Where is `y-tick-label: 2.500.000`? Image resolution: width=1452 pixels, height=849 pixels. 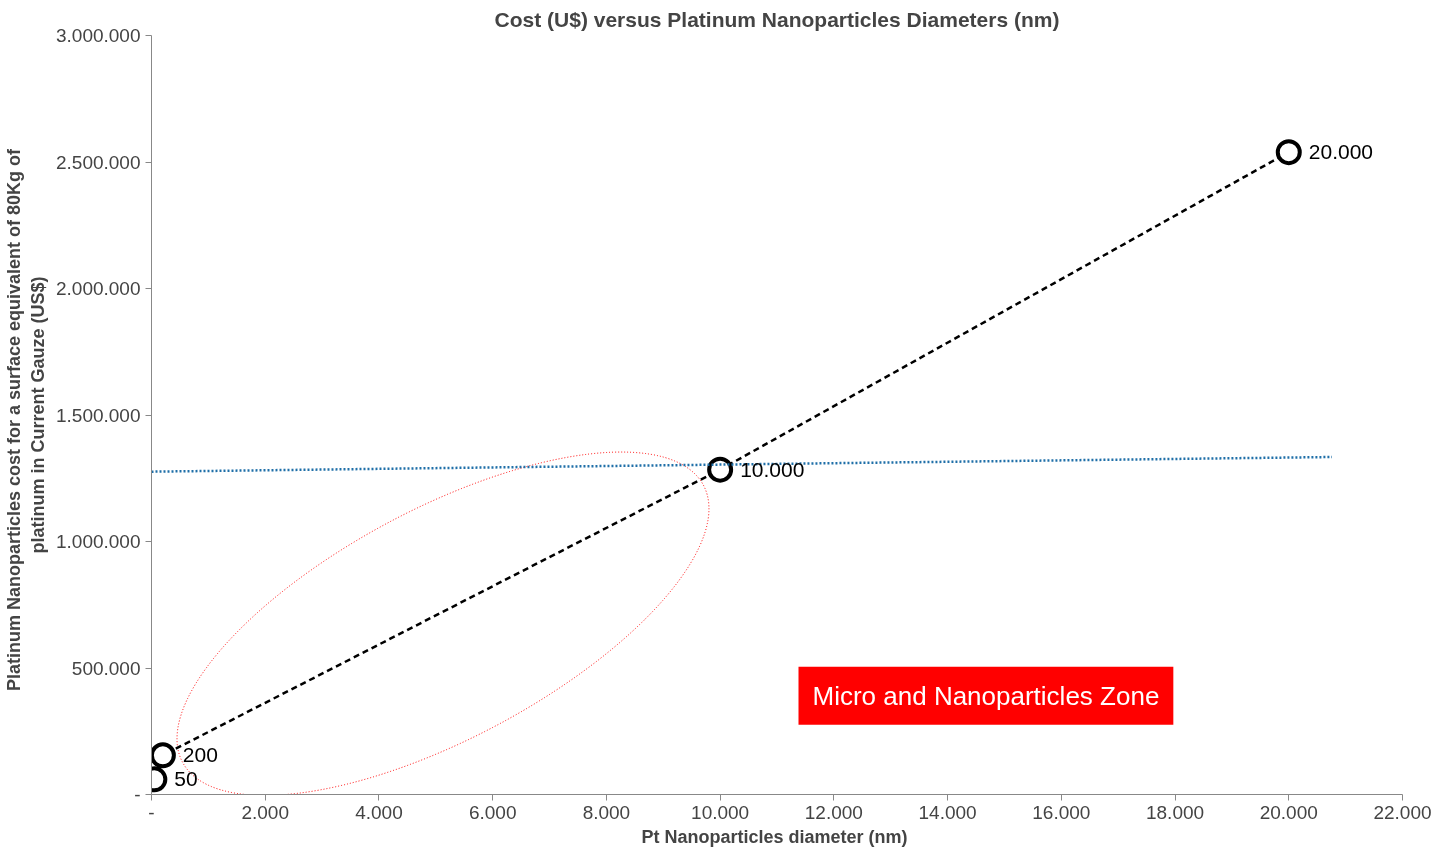 y-tick-label: 2.500.000 is located at coordinates (98, 162).